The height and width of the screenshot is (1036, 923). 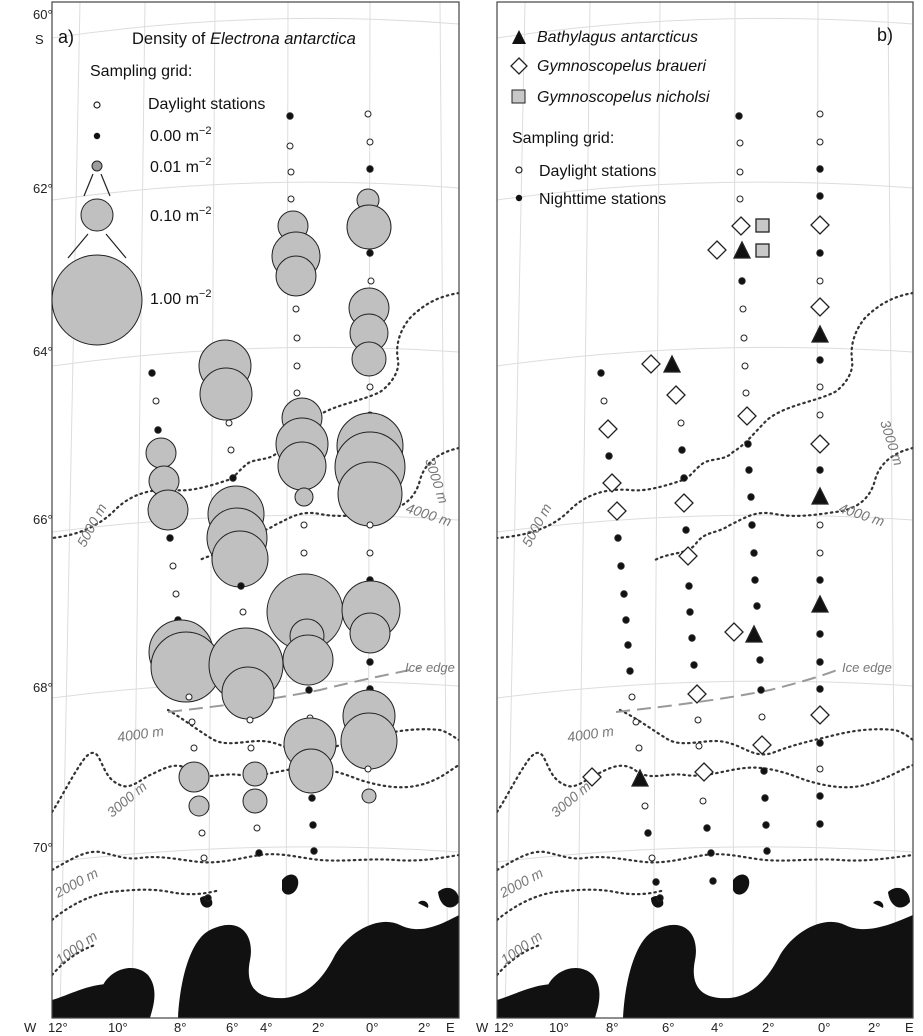 What do you see at coordinates (668, 1027) in the screenshot?
I see `lon-label-6-b: 6°` at bounding box center [668, 1027].